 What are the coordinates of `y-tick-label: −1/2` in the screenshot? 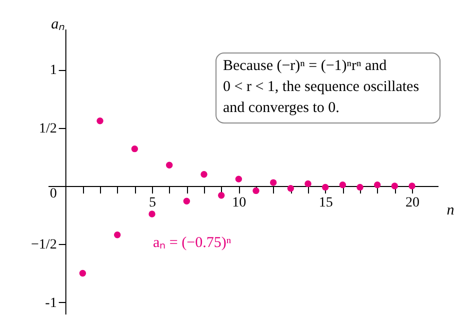 It's located at (44, 245).